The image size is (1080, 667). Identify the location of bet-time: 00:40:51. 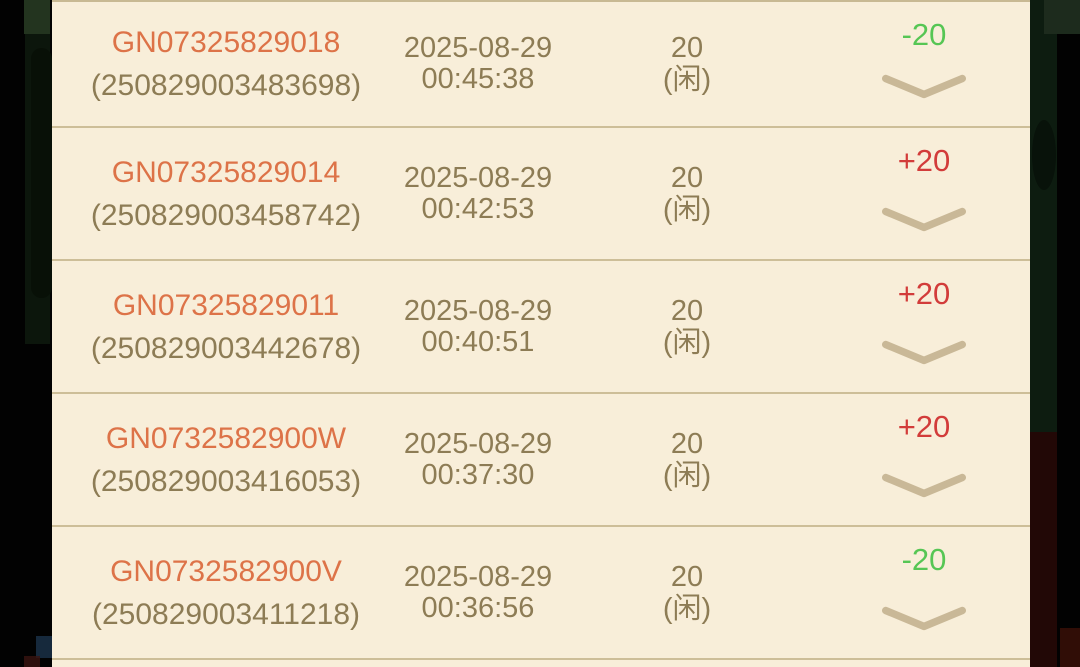
(478, 341).